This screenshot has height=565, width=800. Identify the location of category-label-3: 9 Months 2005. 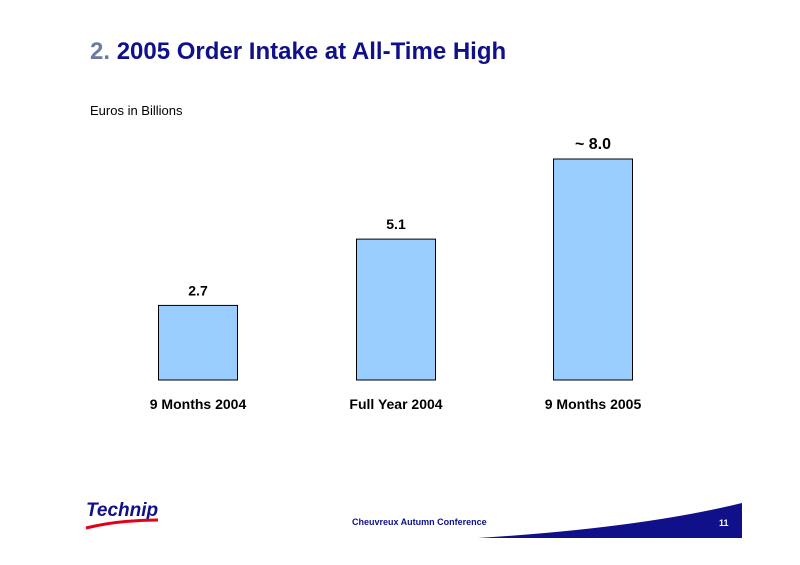
(593, 404).